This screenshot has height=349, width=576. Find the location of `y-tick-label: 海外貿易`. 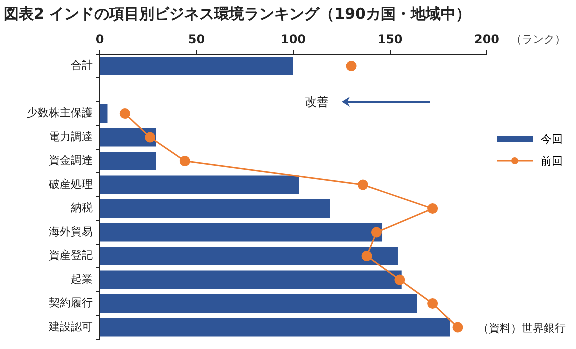

y-tick-label: 海外貿易 is located at coordinates (71, 231).